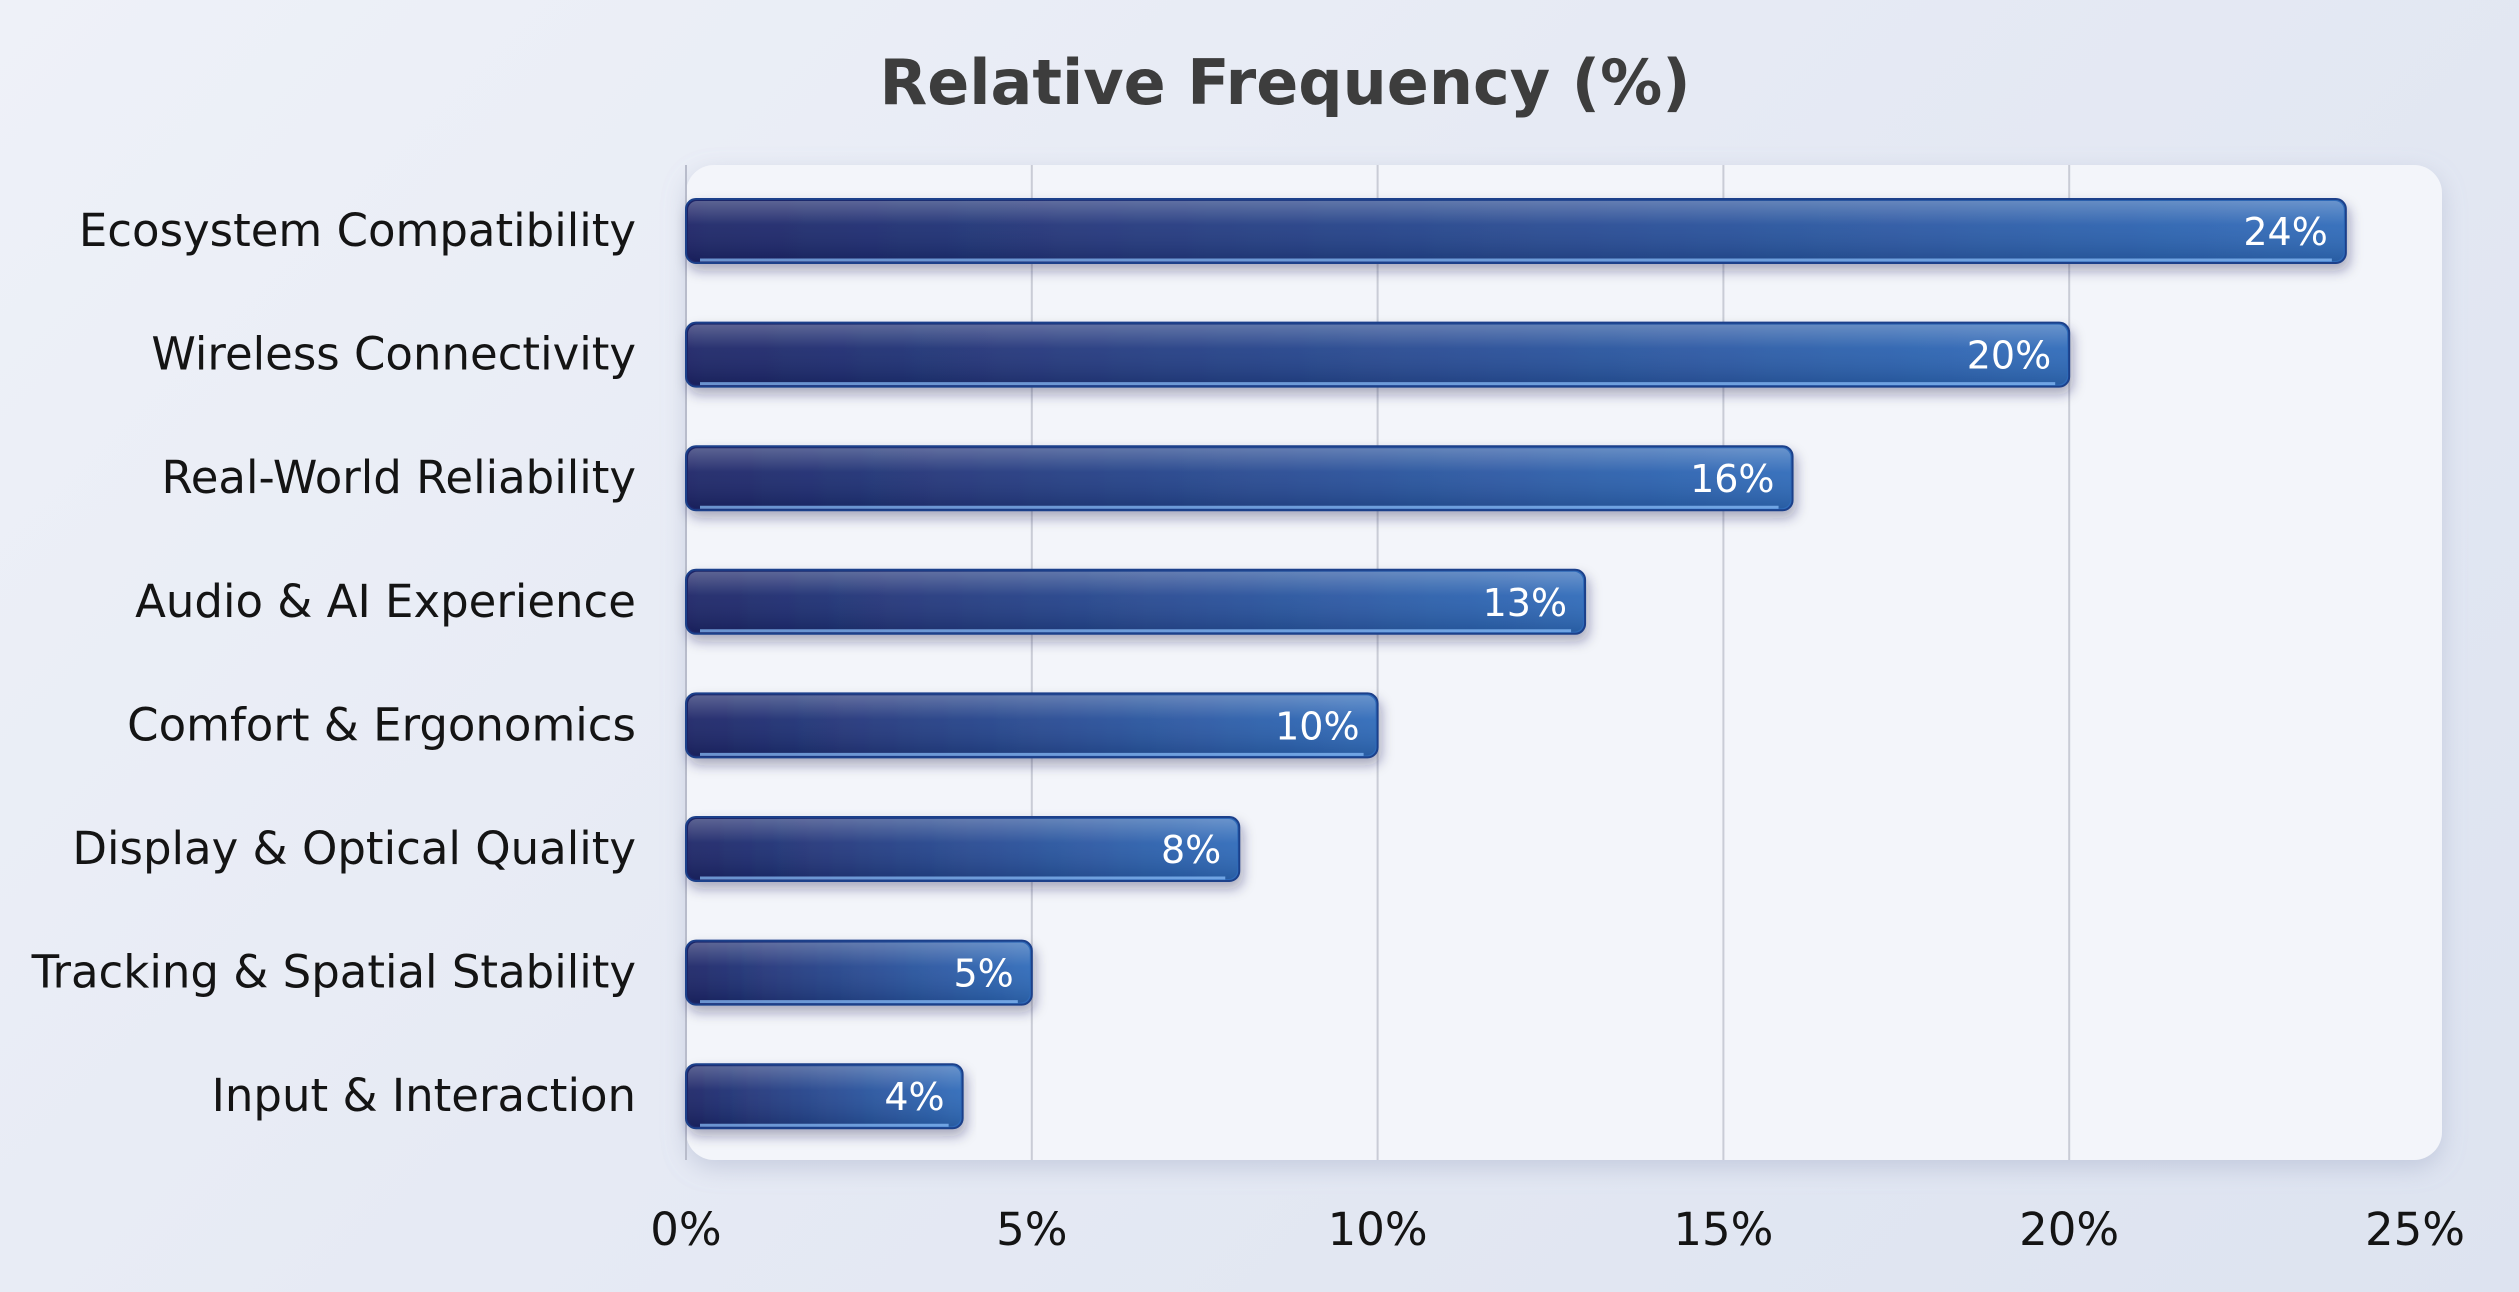  What do you see at coordinates (914, 1097) in the screenshot?
I see `bar-value-label: 4%` at bounding box center [914, 1097].